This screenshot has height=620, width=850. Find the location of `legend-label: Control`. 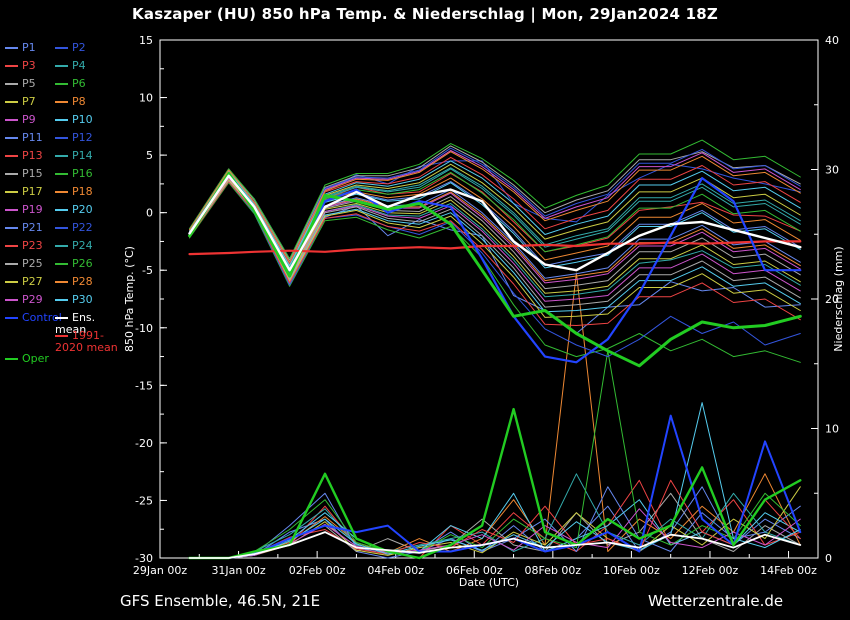

legend-label: Control is located at coordinates (42, 317).